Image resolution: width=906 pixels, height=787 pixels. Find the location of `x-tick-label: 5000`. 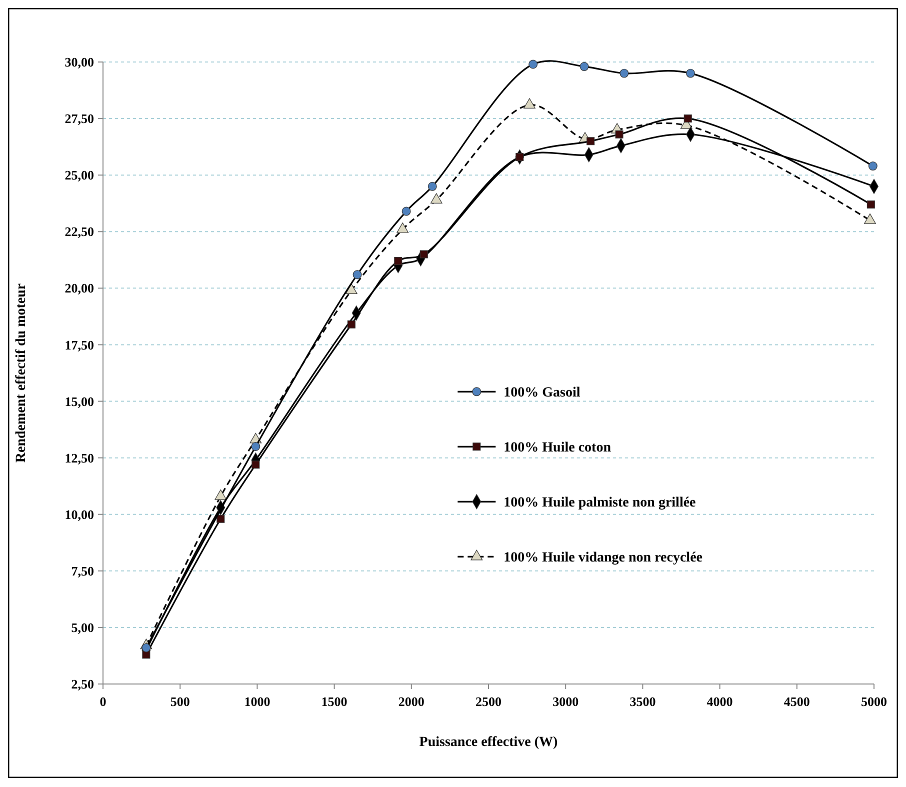

x-tick-label: 5000 is located at coordinates (874, 701).